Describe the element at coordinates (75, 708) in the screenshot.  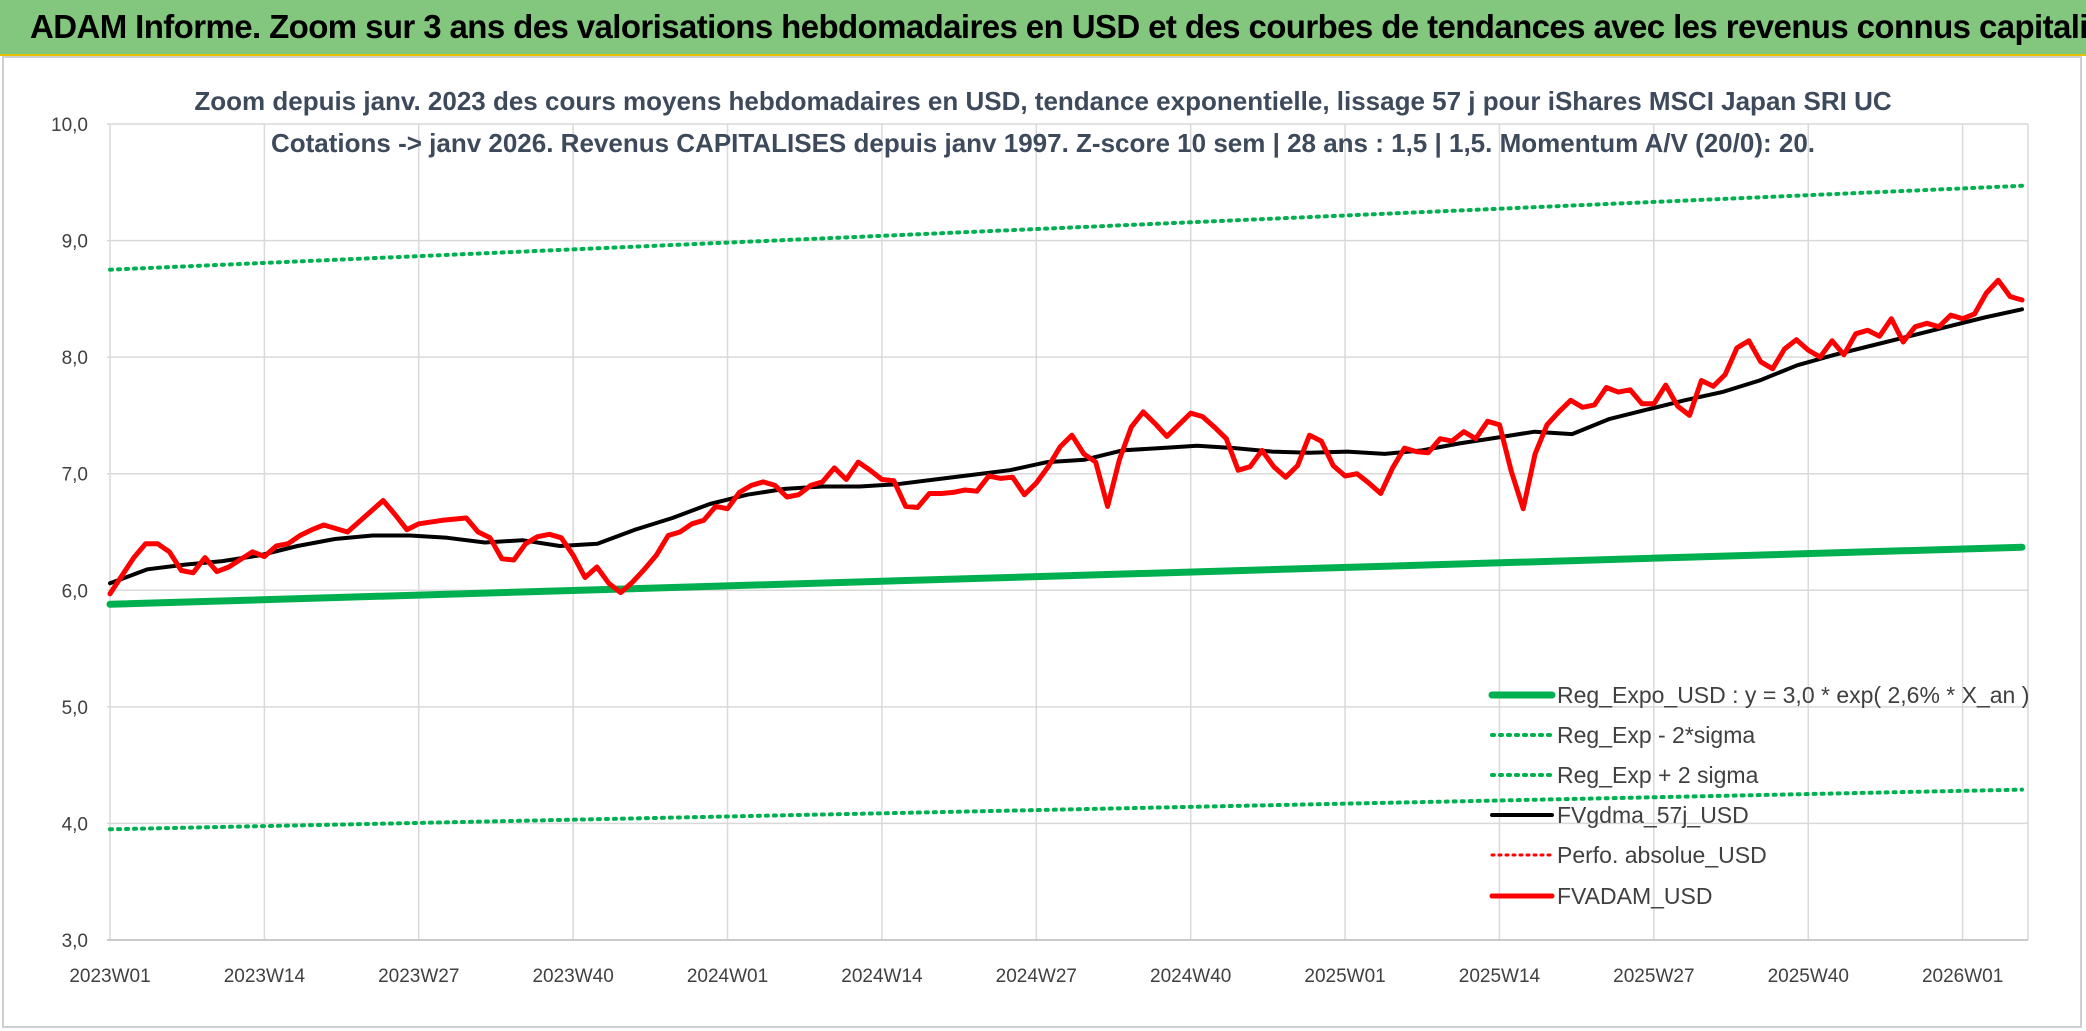
I see `y-tick-label: 5,0` at that location.